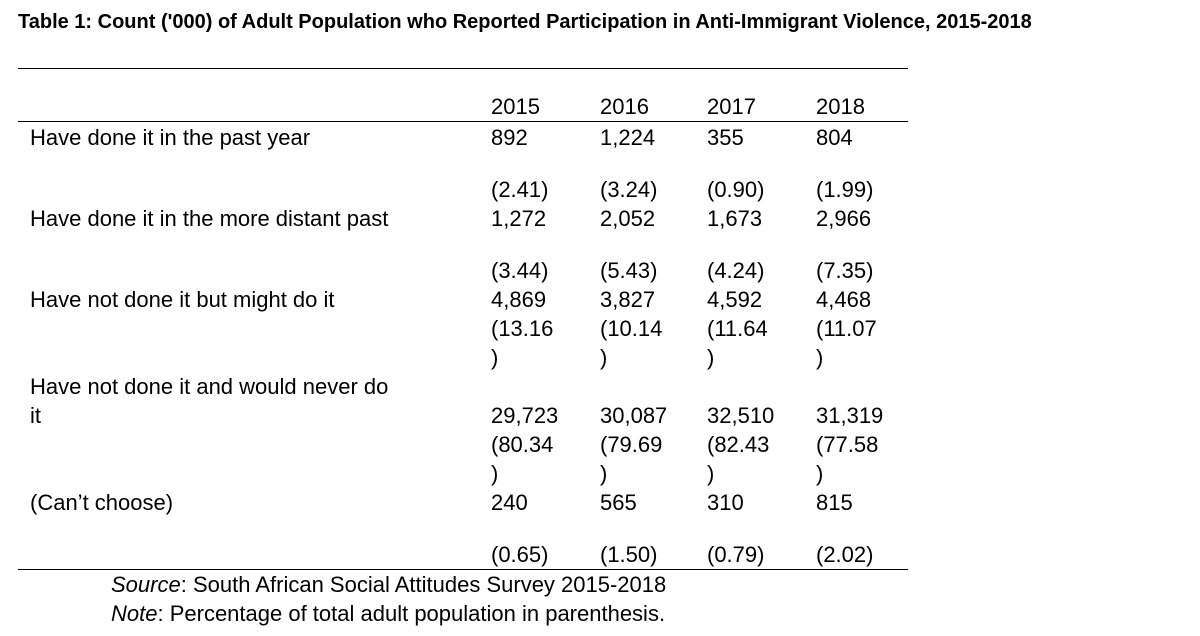 Image resolution: width=1200 pixels, height=636 pixels. Describe the element at coordinates (631, 444) in the screenshot. I see `percent-cell: (79.69` at that location.